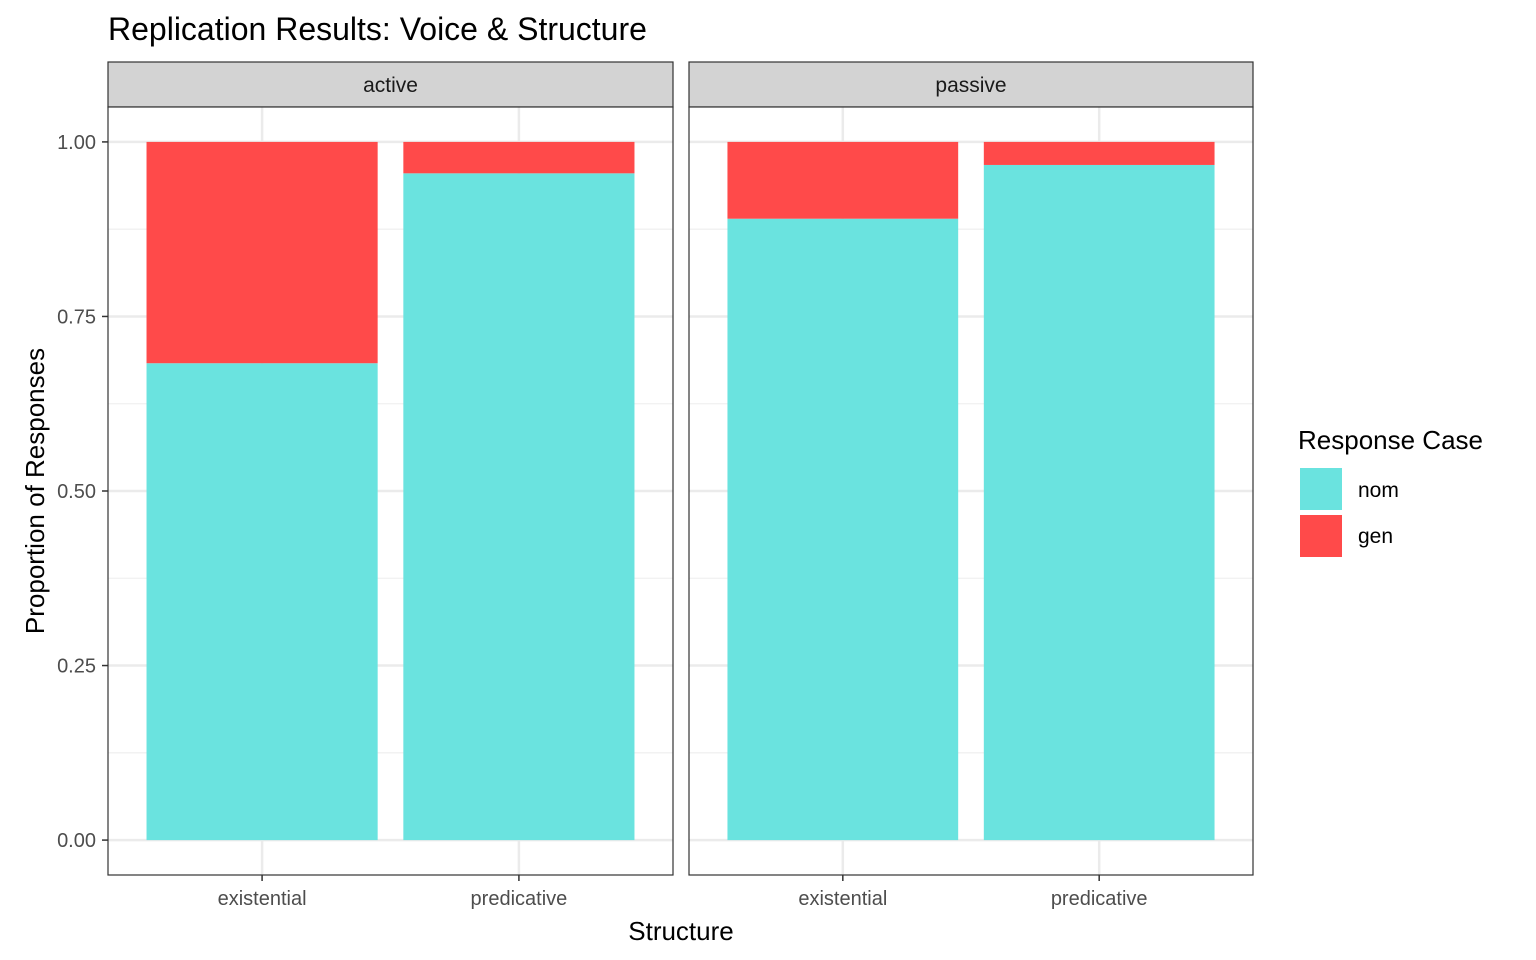 This screenshot has height=960, width=1536. What do you see at coordinates (76, 317) in the screenshot?
I see `y-tick-label: 0.75` at bounding box center [76, 317].